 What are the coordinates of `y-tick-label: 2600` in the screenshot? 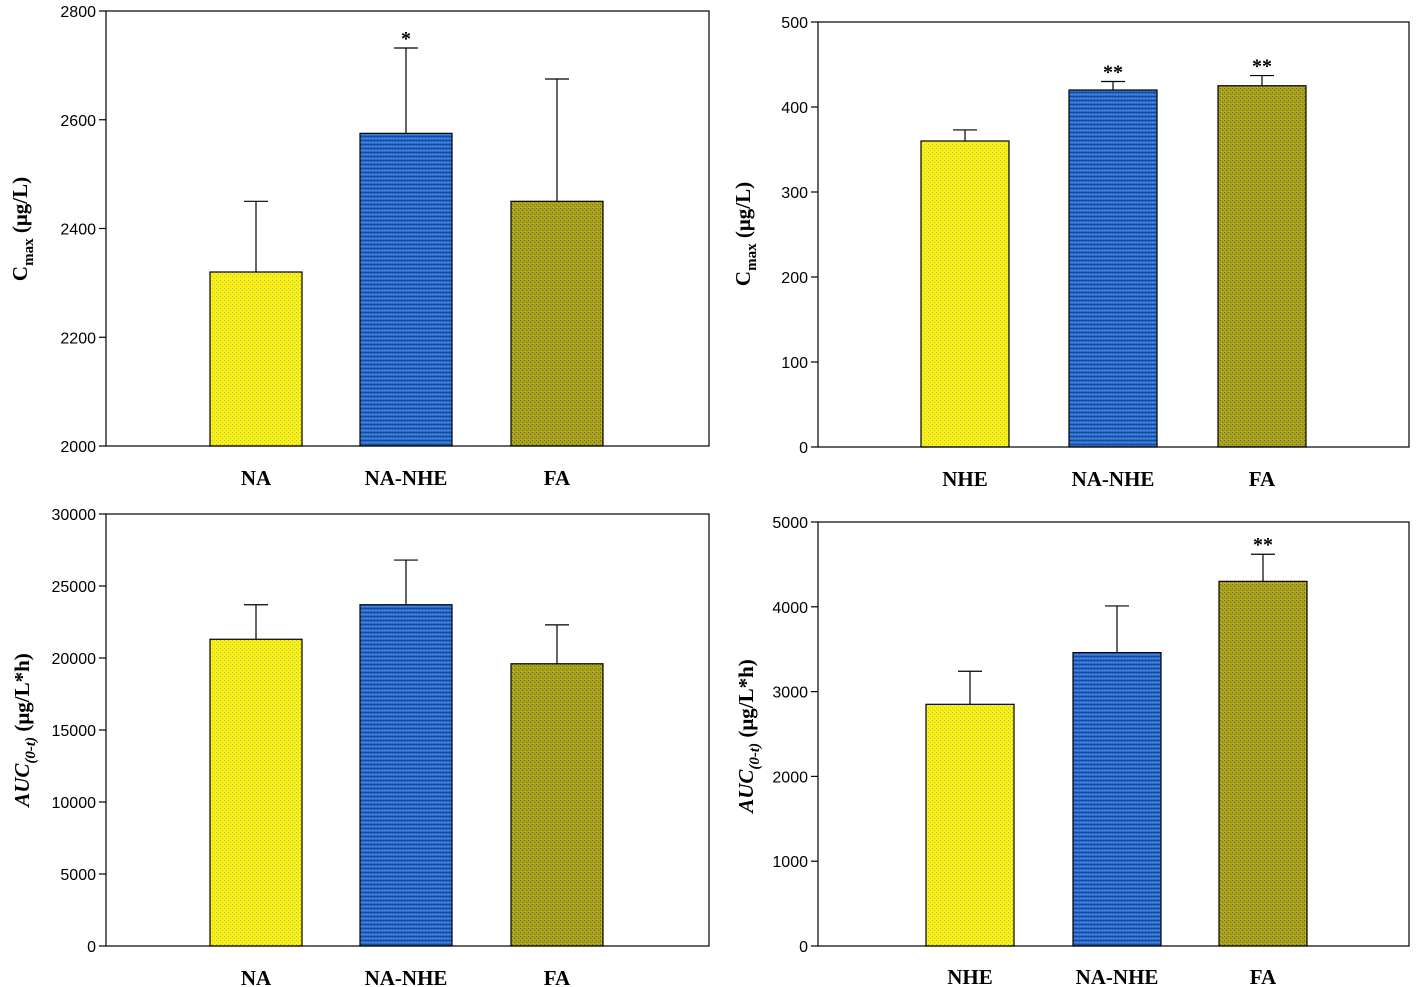 It's located at (78, 121).